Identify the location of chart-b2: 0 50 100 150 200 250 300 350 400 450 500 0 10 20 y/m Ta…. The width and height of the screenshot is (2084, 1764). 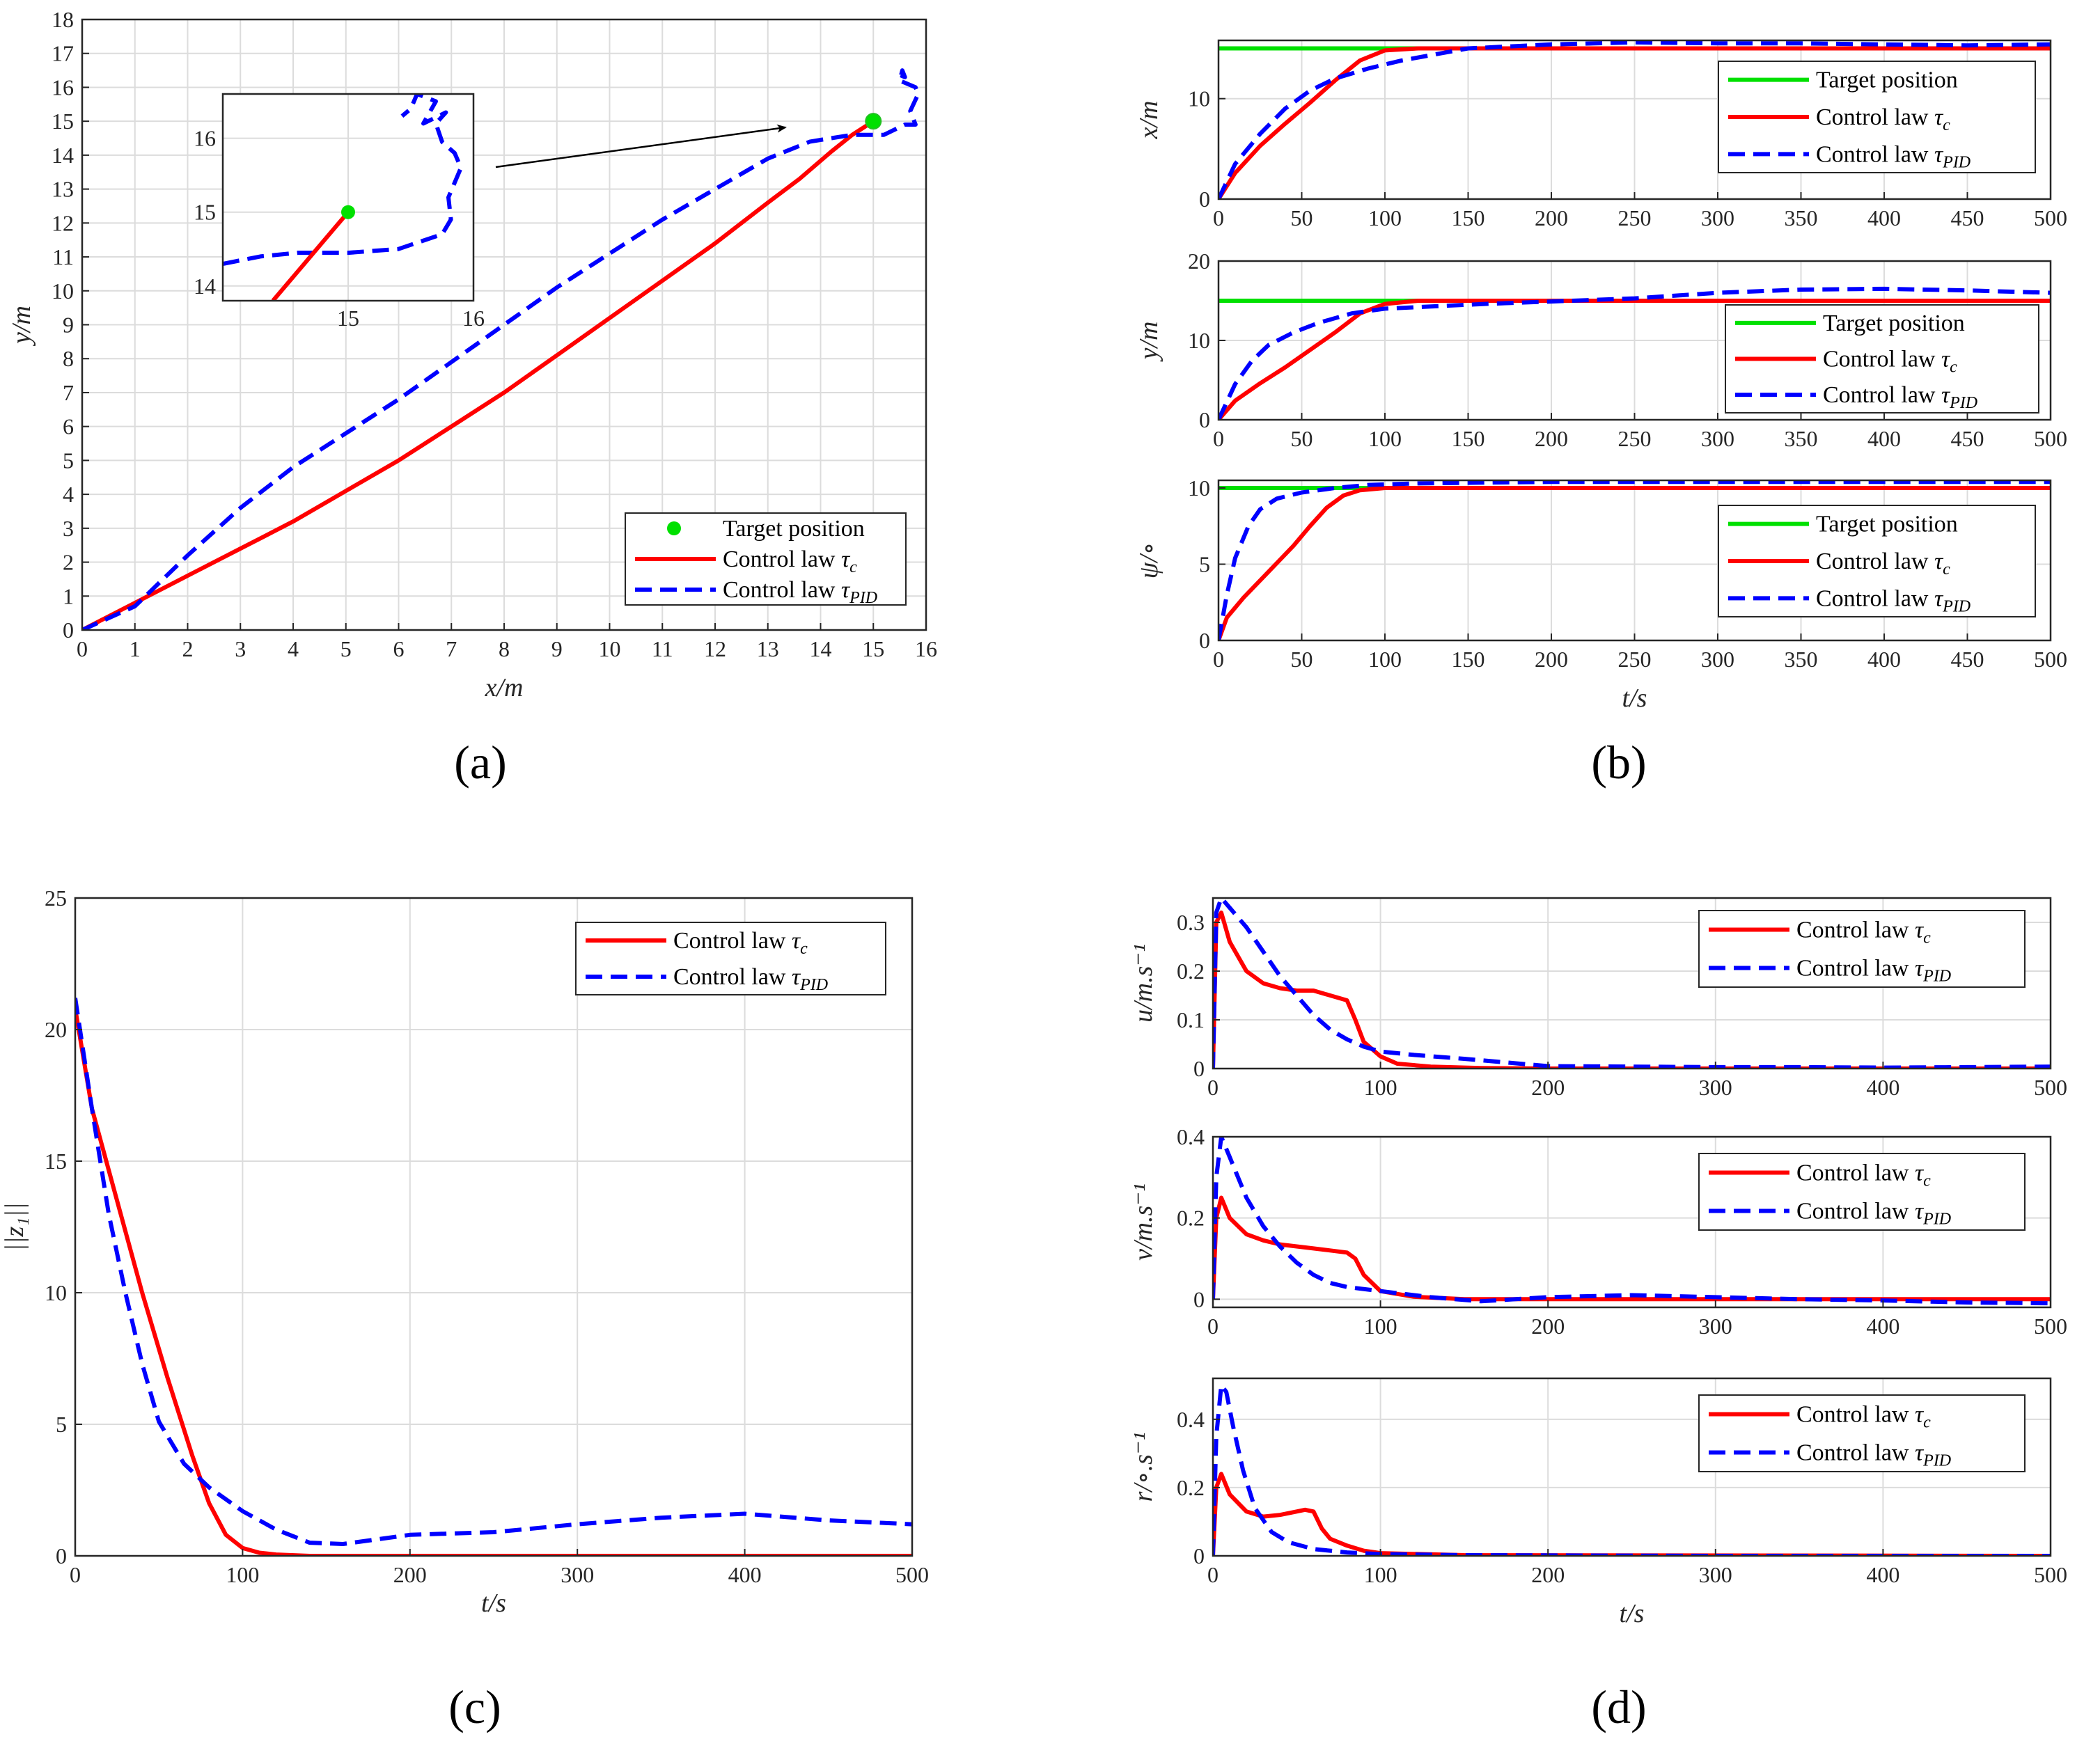
(1601, 350).